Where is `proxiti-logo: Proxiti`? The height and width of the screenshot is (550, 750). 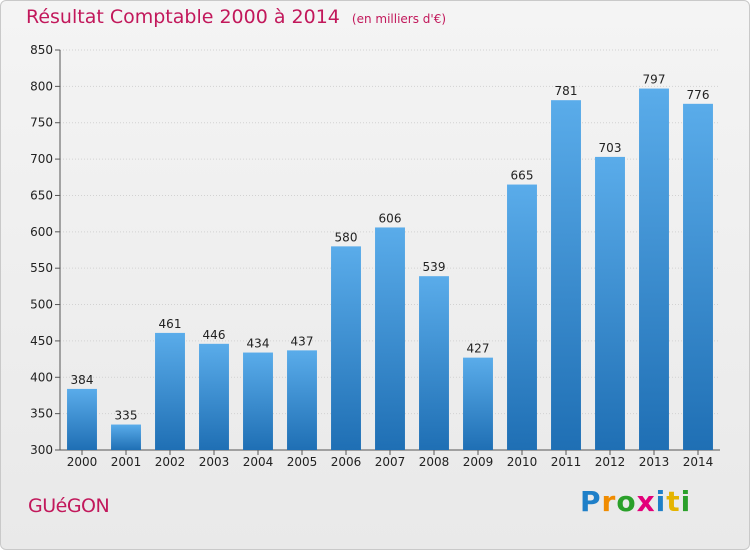 proxiti-logo: Proxiti is located at coordinates (635, 501).